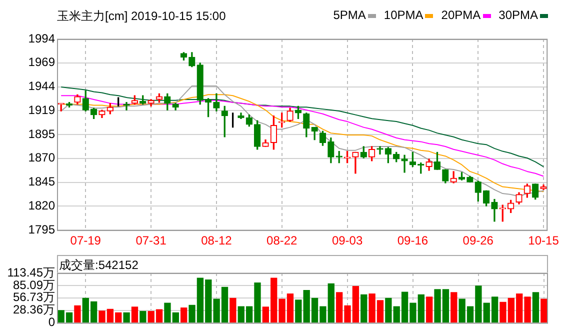 Image resolution: width=563 pixels, height=332 pixels. Describe the element at coordinates (412, 241) in the screenshot. I see `x-tick-label: 09-16` at that location.